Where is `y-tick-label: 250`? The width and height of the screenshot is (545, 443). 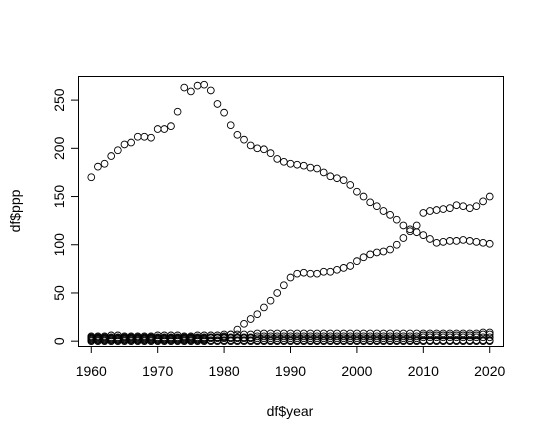 y-tick-label: 250 is located at coordinates (59, 100).